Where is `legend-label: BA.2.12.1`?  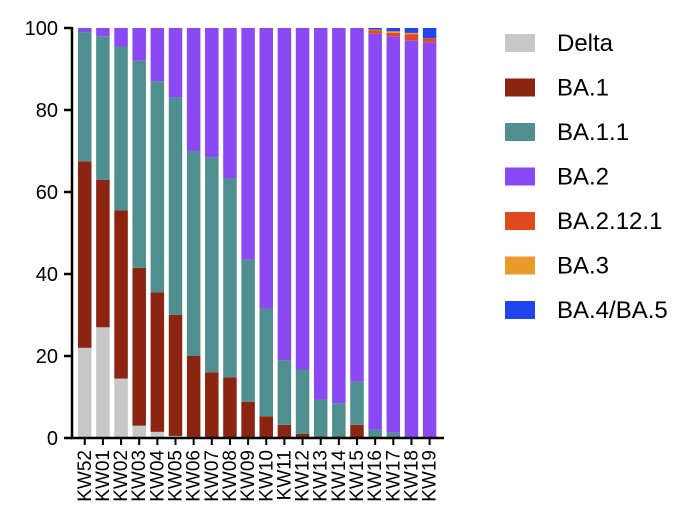 legend-label: BA.2.12.1 is located at coordinates (609, 221).